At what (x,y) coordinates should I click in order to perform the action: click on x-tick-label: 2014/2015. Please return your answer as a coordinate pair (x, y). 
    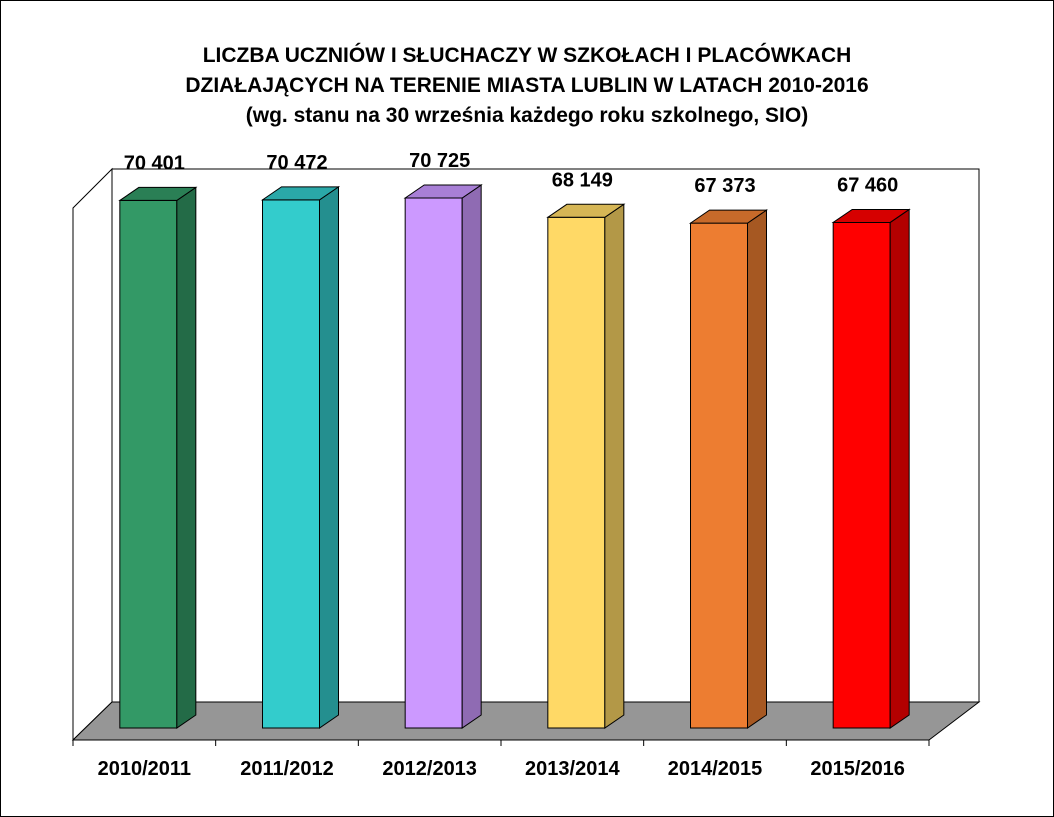
    Looking at the image, I should click on (715, 769).